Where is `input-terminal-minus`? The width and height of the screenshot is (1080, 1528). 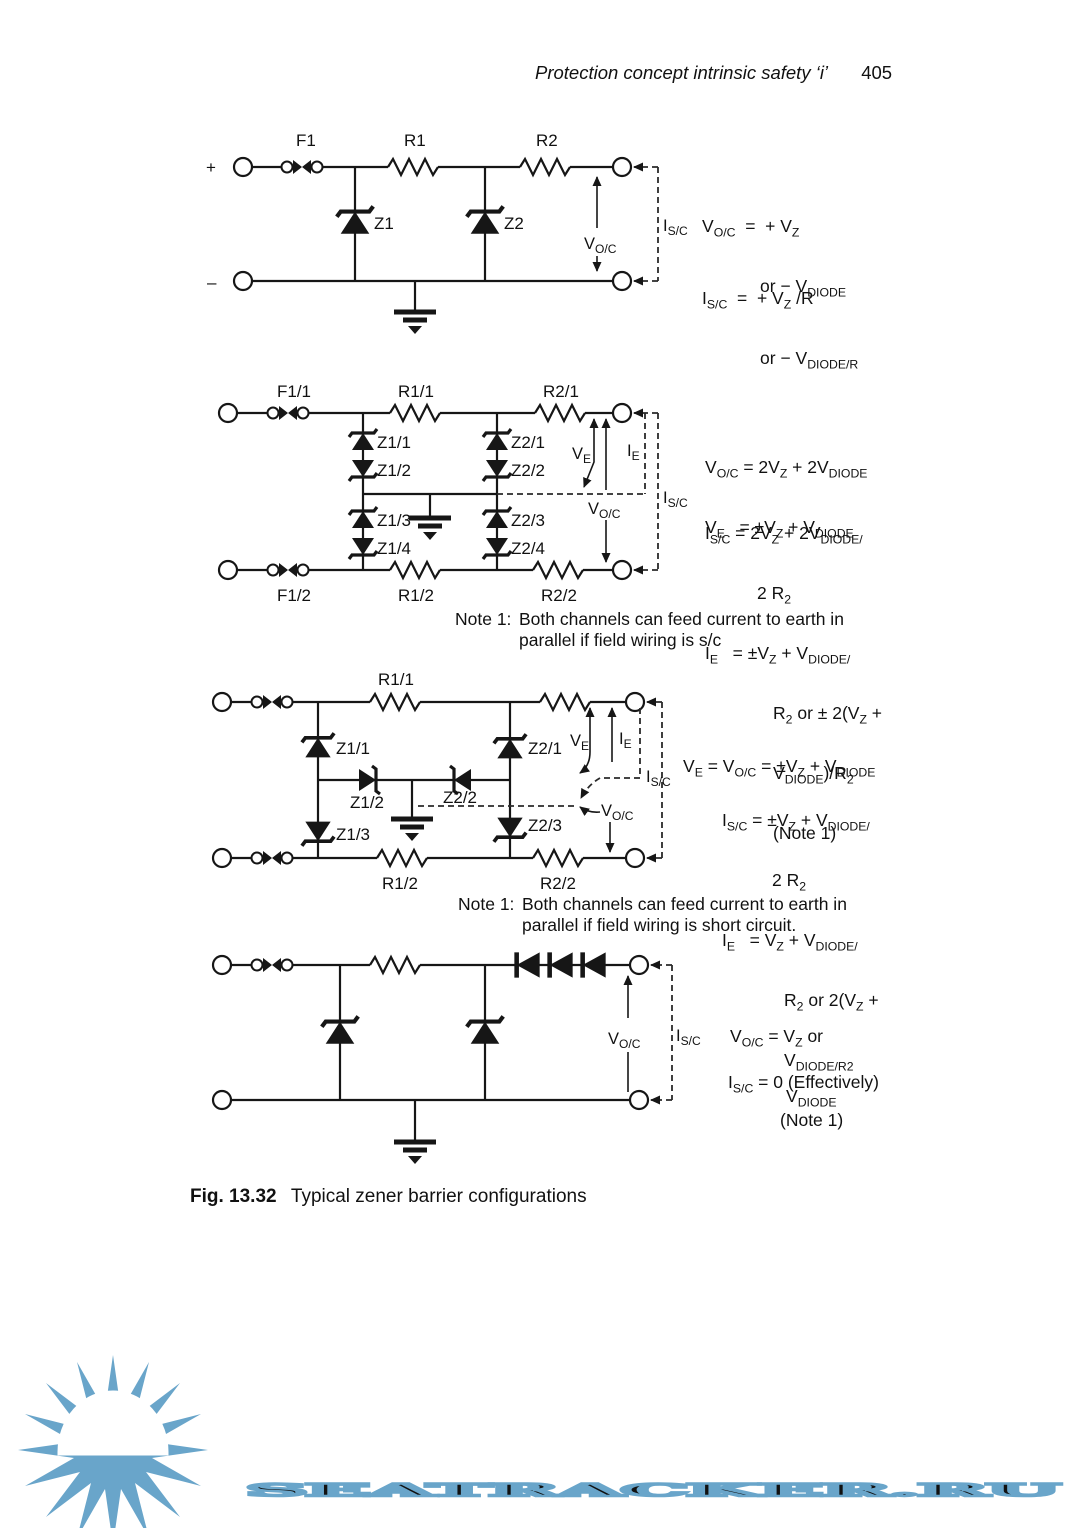
input-terminal-minus is located at coordinates (243, 281).